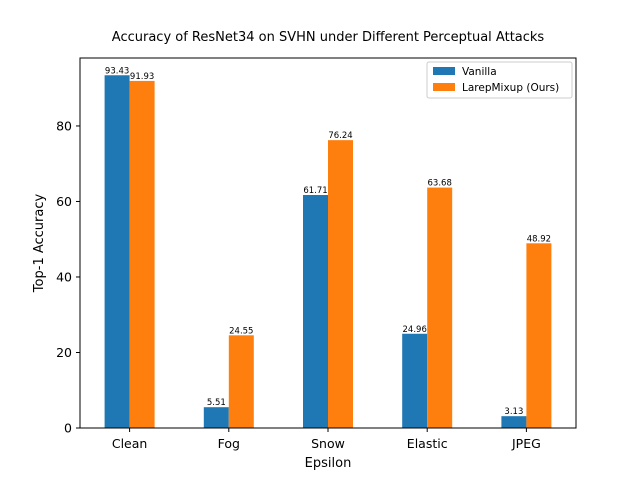  Describe the element at coordinates (64, 201) in the screenshot. I see `y-tick-label: 60` at that location.